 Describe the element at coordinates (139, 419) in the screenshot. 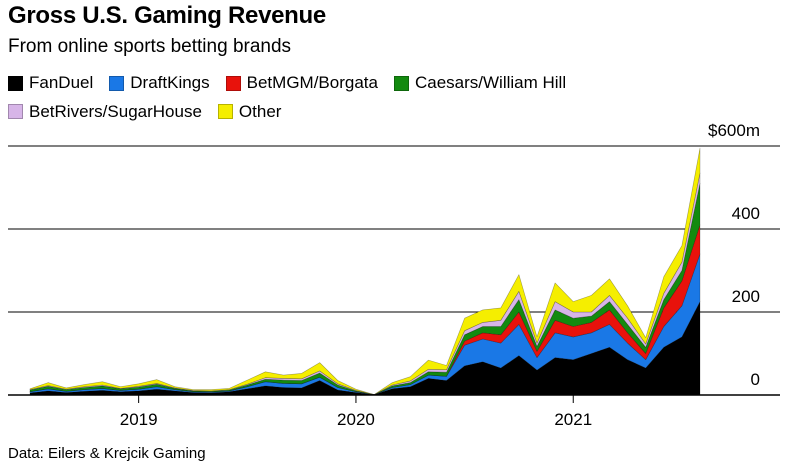

I see `x-tick-label: 2019` at that location.